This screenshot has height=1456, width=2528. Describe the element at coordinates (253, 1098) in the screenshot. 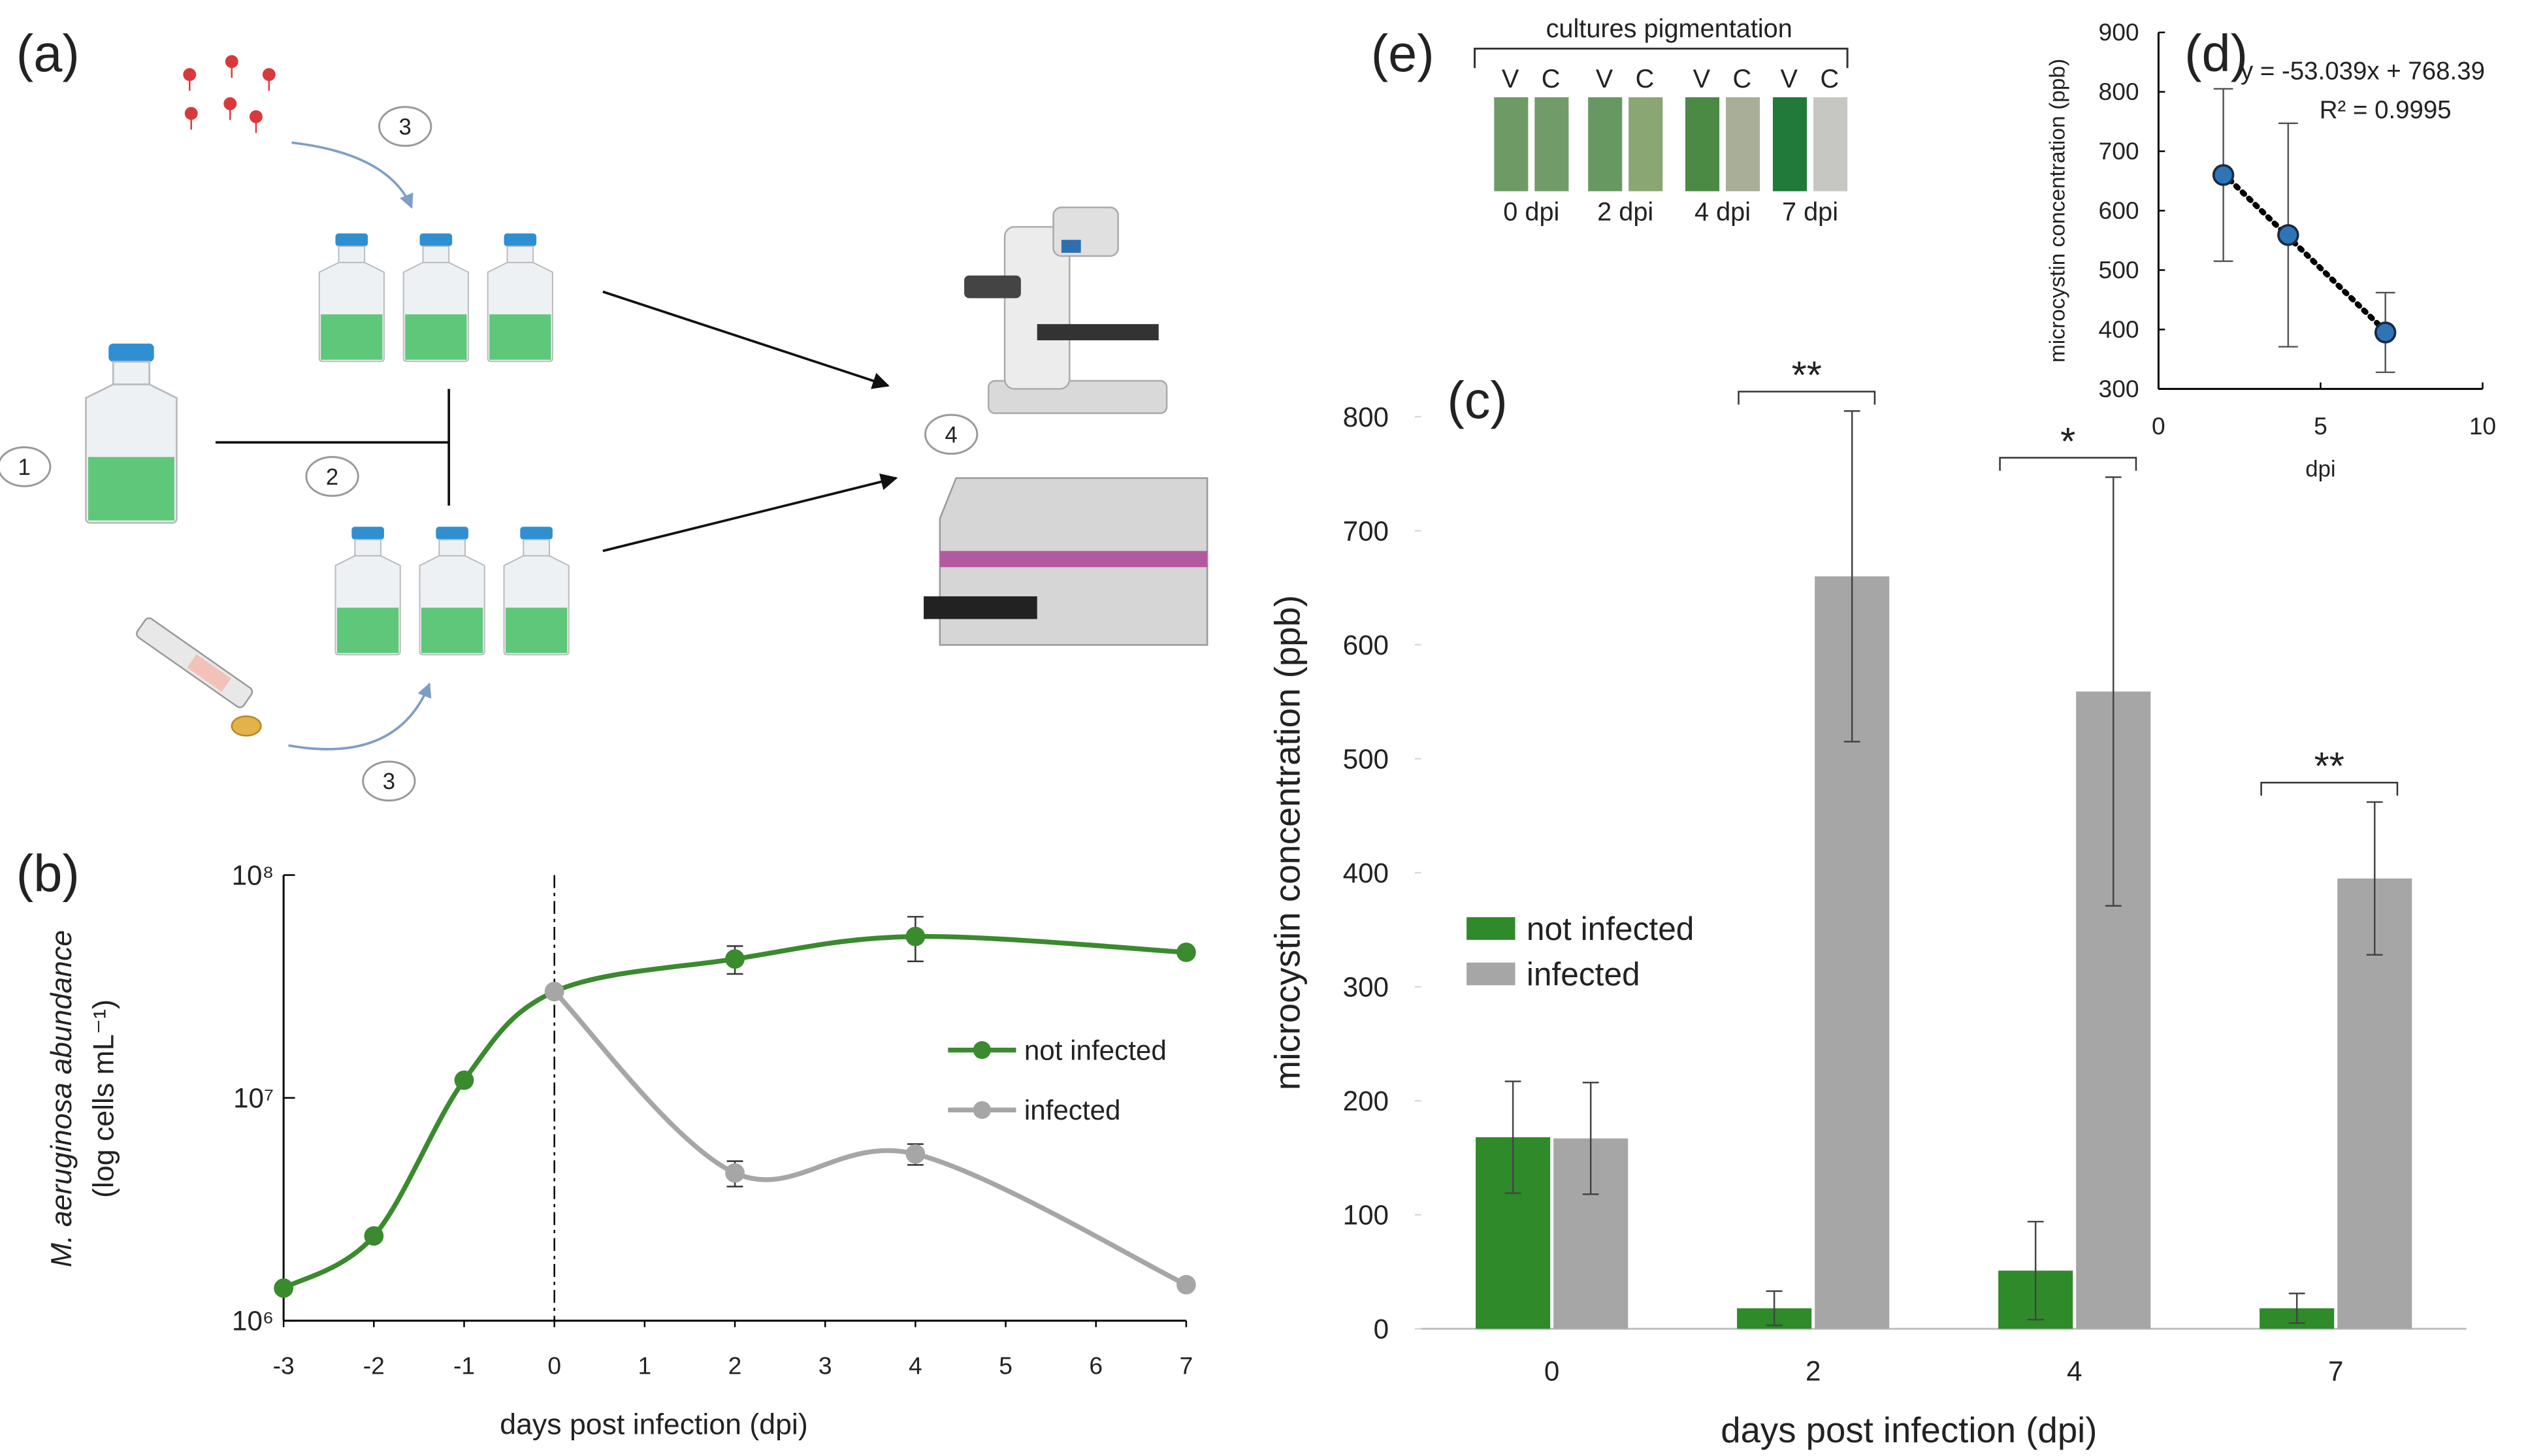

I see `y-tick-label: 10⁷` at that location.